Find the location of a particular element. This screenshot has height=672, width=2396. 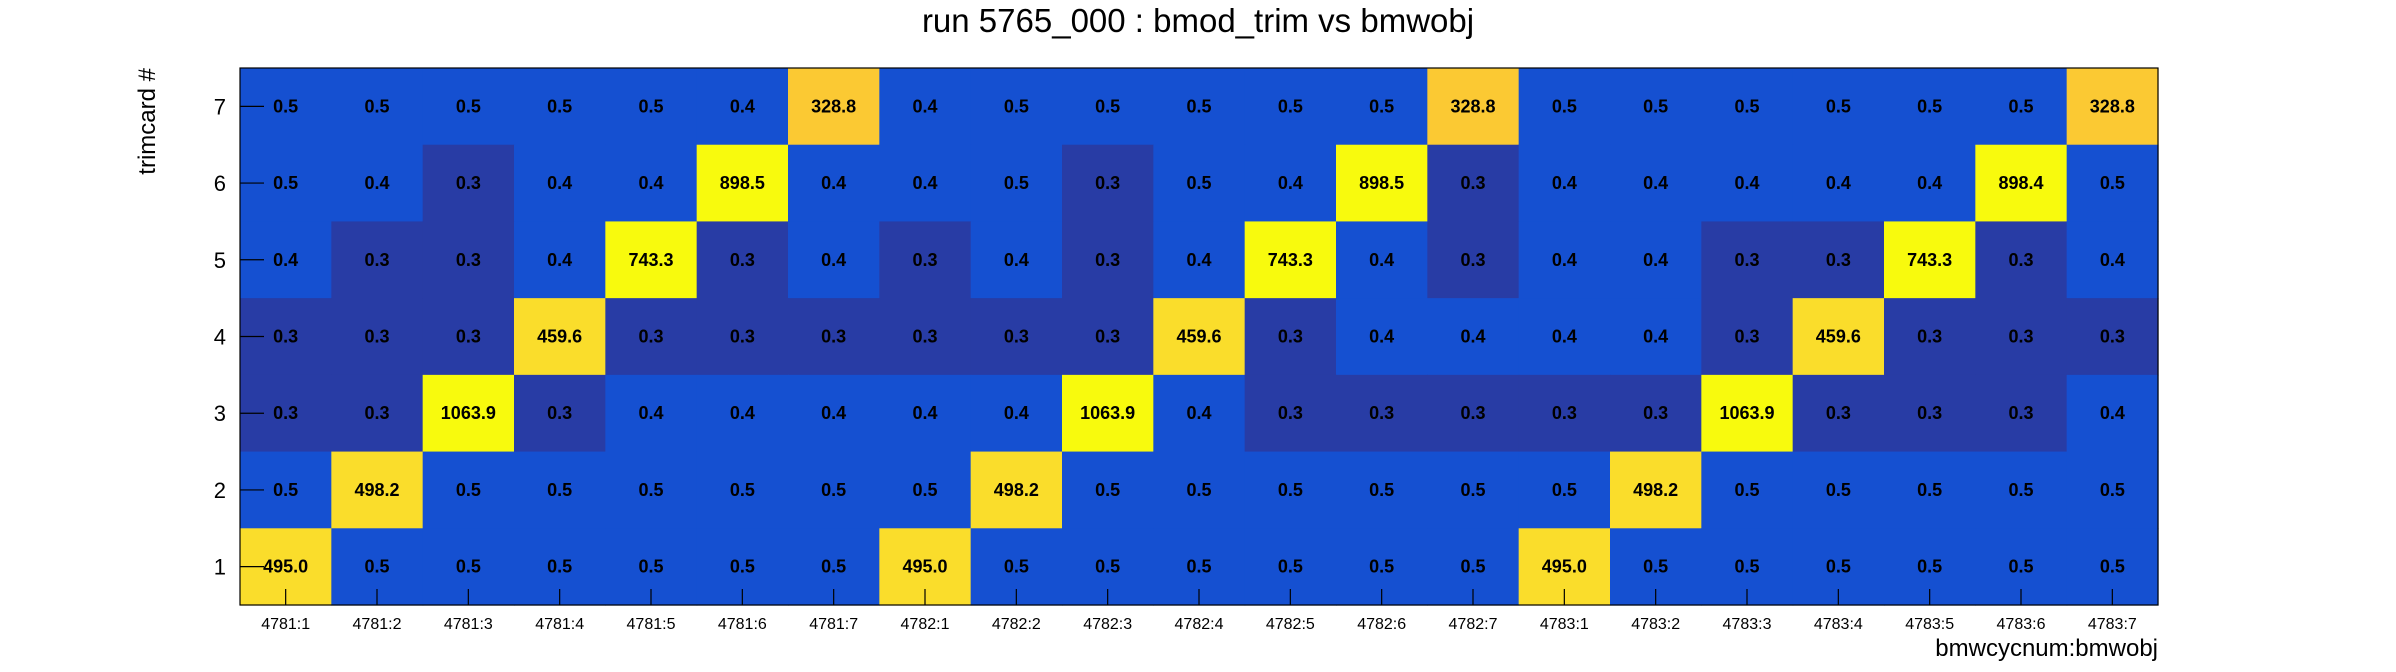

chart-title: run 5765_000 : bmod_trim vs bmwobj is located at coordinates (1198, 20).